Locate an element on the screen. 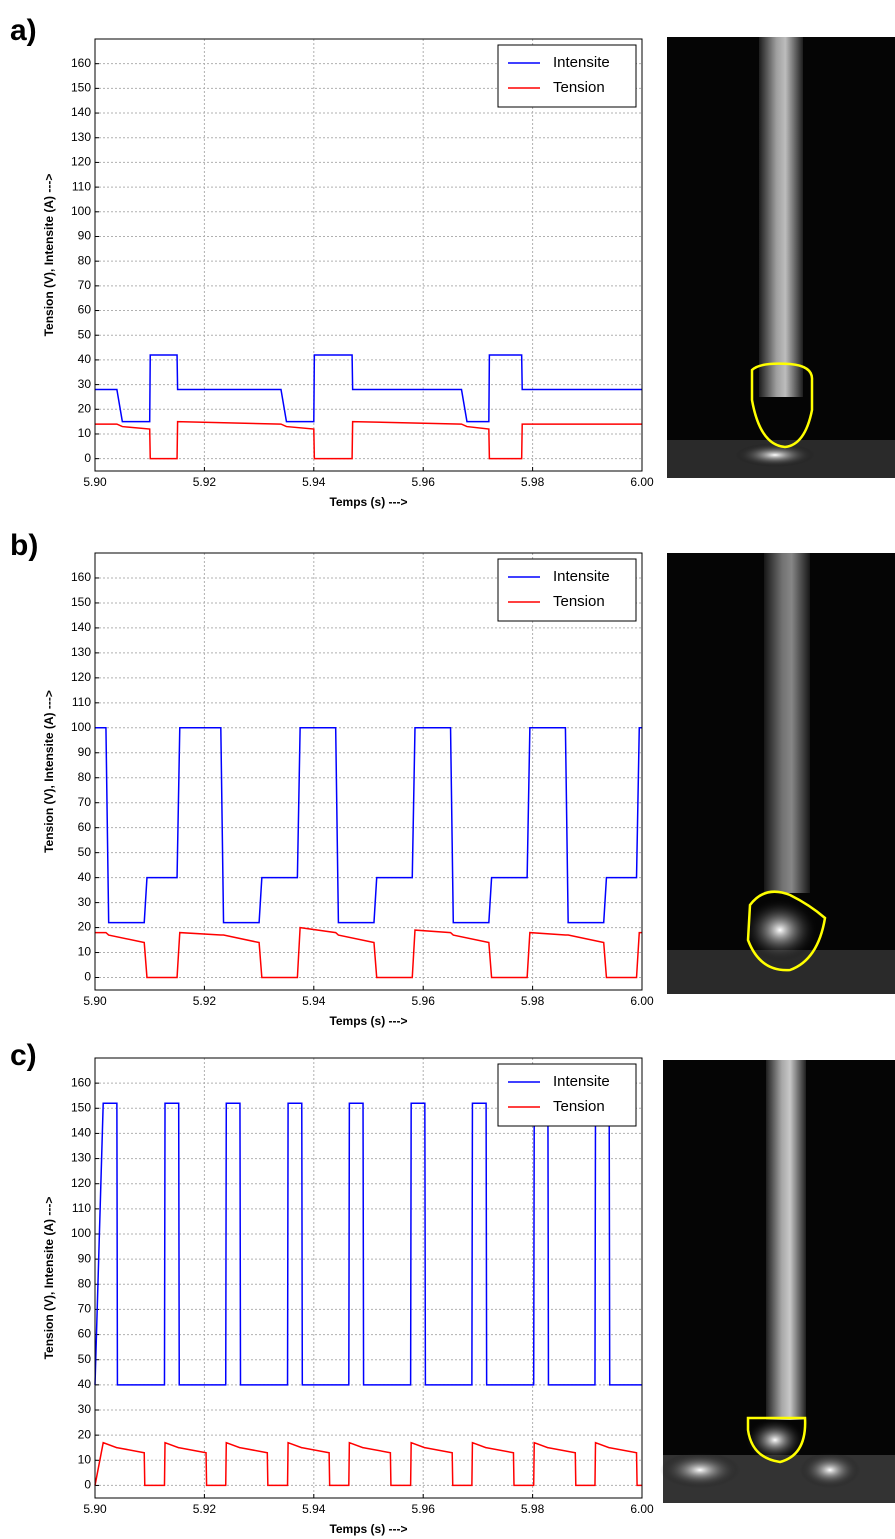 The image size is (895, 1539). panel-label: c) is located at coordinates (23, 1055).